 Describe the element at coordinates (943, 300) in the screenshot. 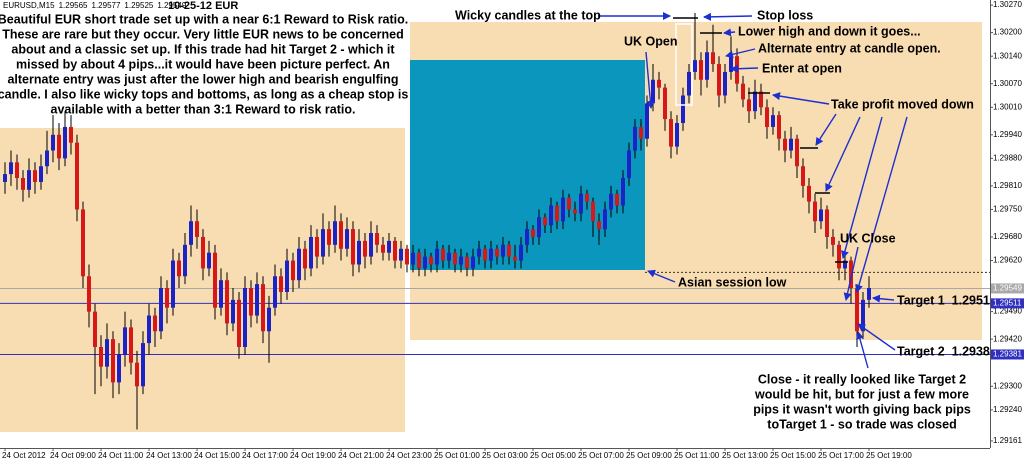

I see `annotation: Target 1 1.2951` at that location.